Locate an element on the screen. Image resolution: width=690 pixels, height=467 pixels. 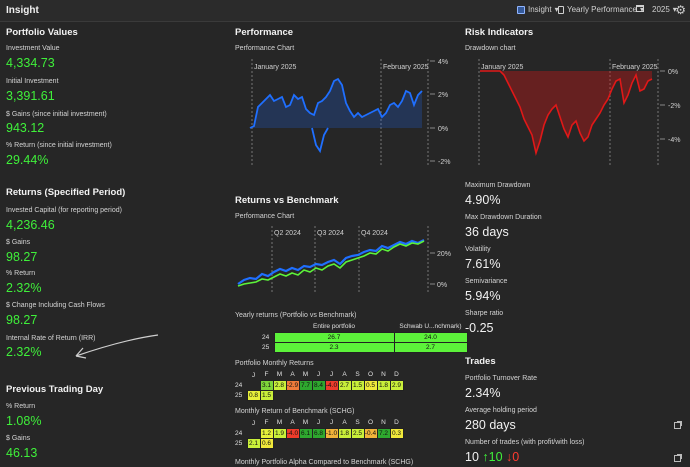
bench-tick: 20% is located at coordinates (444, 254).